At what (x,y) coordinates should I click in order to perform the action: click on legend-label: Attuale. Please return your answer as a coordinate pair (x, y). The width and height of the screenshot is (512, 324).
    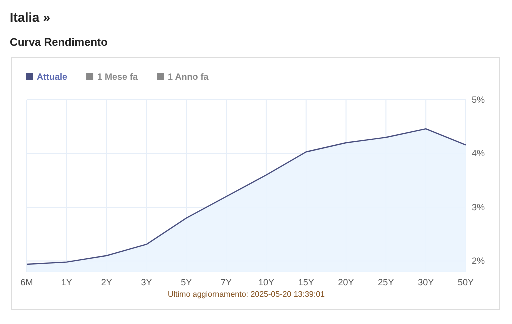
    Looking at the image, I should click on (52, 77).